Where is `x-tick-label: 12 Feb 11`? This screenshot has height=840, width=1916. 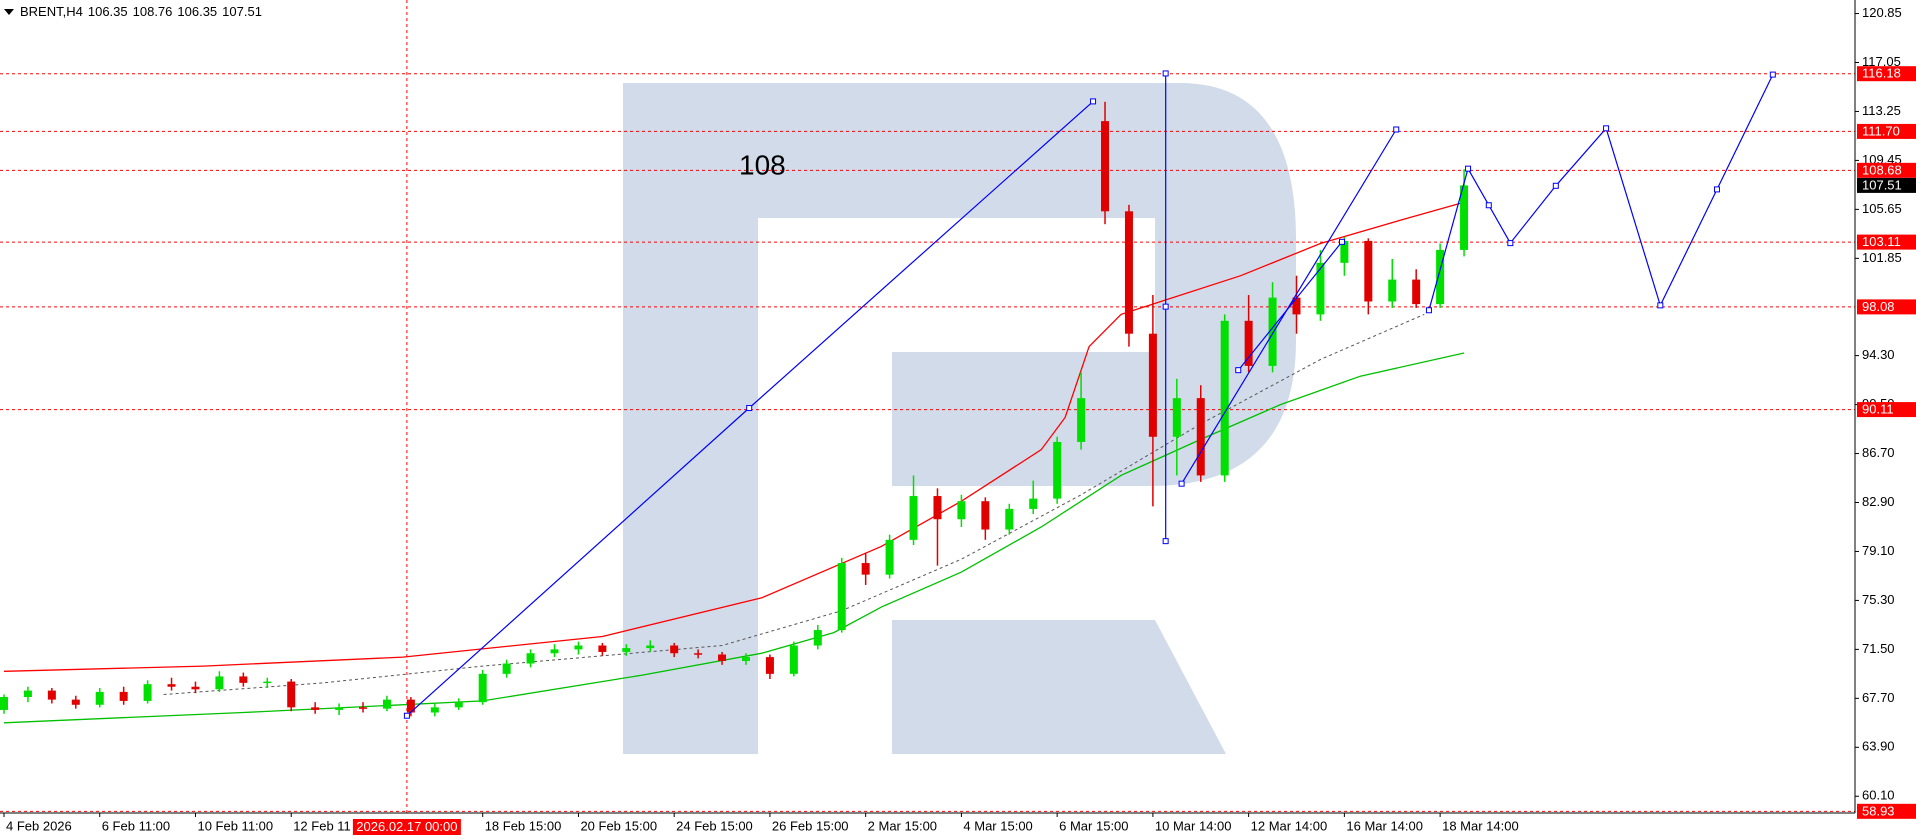 x-tick-label: 12 Feb 11 is located at coordinates (322, 825).